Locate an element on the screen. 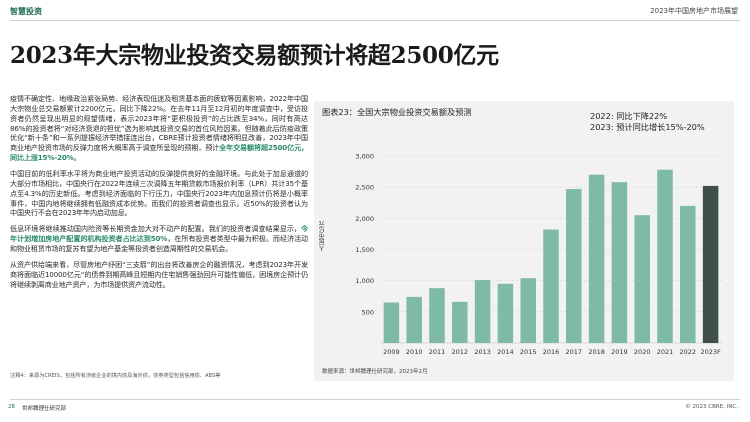  bar-2013 is located at coordinates (482, 311).